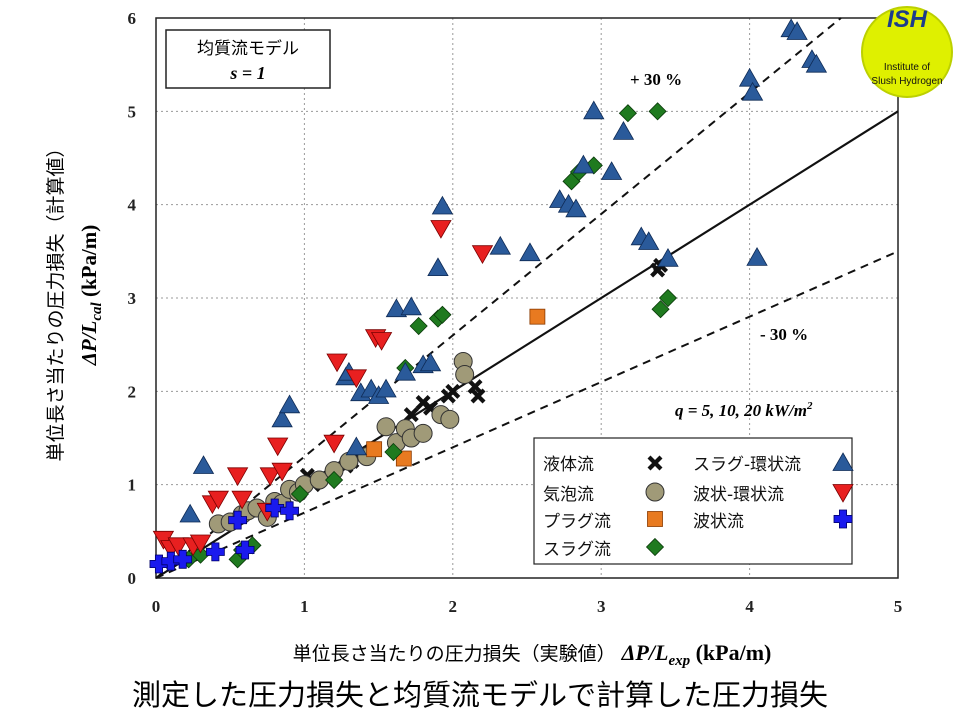 This screenshot has width=960, height=720. I want to click on y-tick-label: 3, so click(132, 298).